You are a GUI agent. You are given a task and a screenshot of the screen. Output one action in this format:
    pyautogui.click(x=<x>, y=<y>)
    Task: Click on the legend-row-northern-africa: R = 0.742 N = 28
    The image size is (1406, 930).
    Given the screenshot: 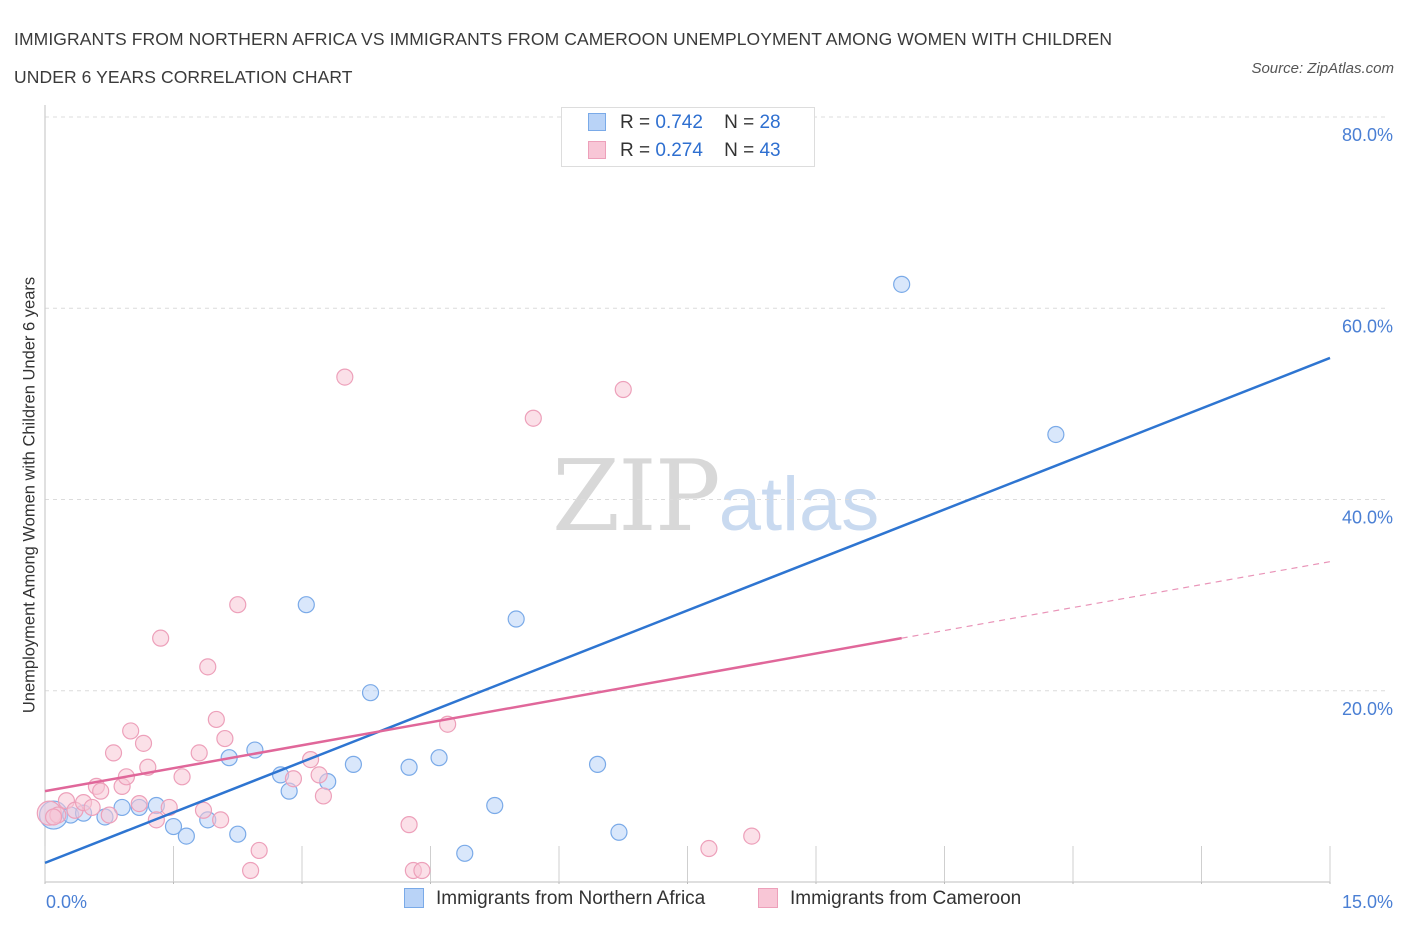 What is the action you would take?
    pyautogui.click(x=684, y=124)
    